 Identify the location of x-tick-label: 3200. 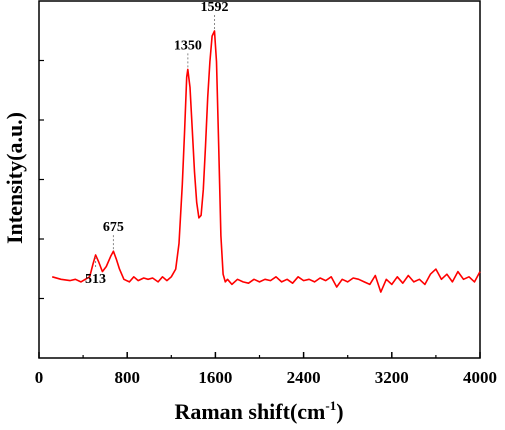
(392, 377).